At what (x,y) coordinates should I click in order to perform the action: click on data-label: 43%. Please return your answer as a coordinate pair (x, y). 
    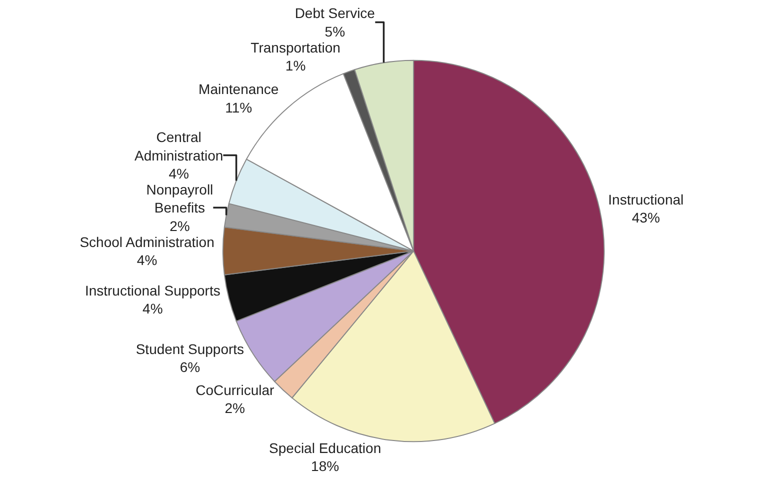
    Looking at the image, I should click on (646, 218).